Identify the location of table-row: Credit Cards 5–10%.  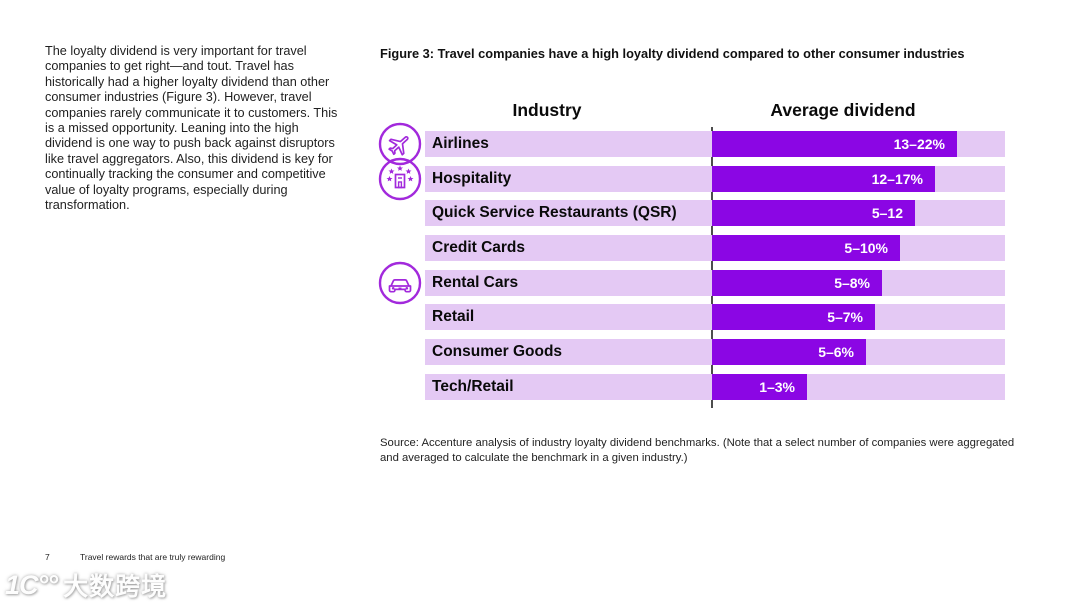
(715, 248).